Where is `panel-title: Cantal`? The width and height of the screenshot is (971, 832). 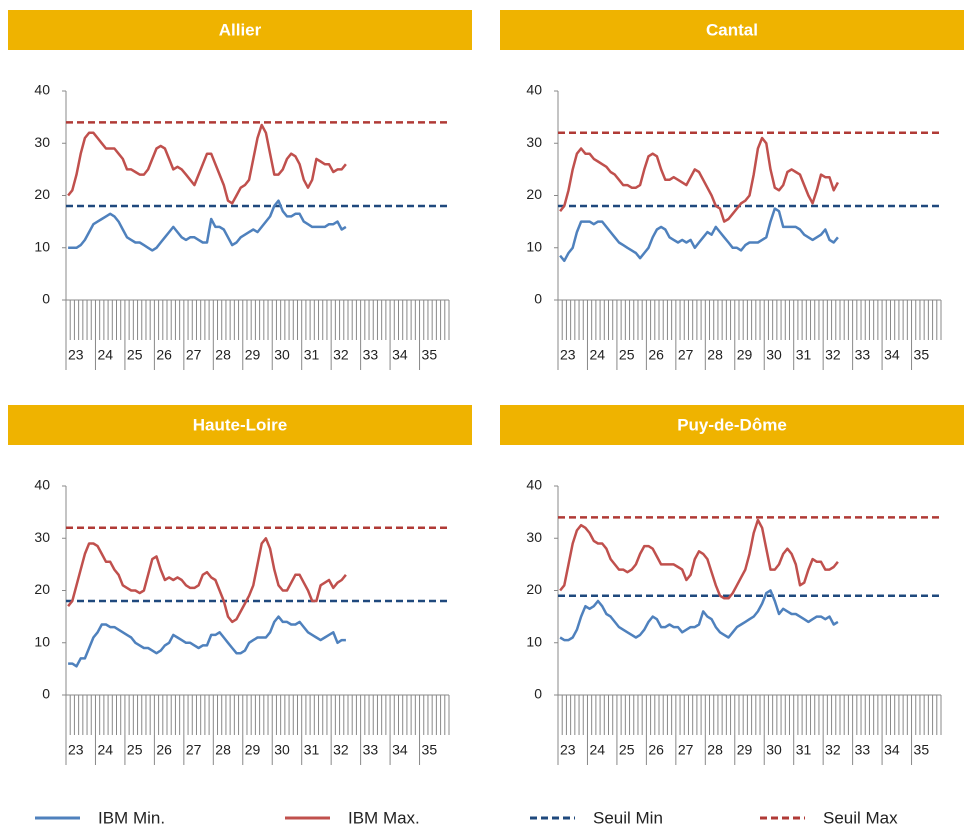 panel-title: Cantal is located at coordinates (732, 29).